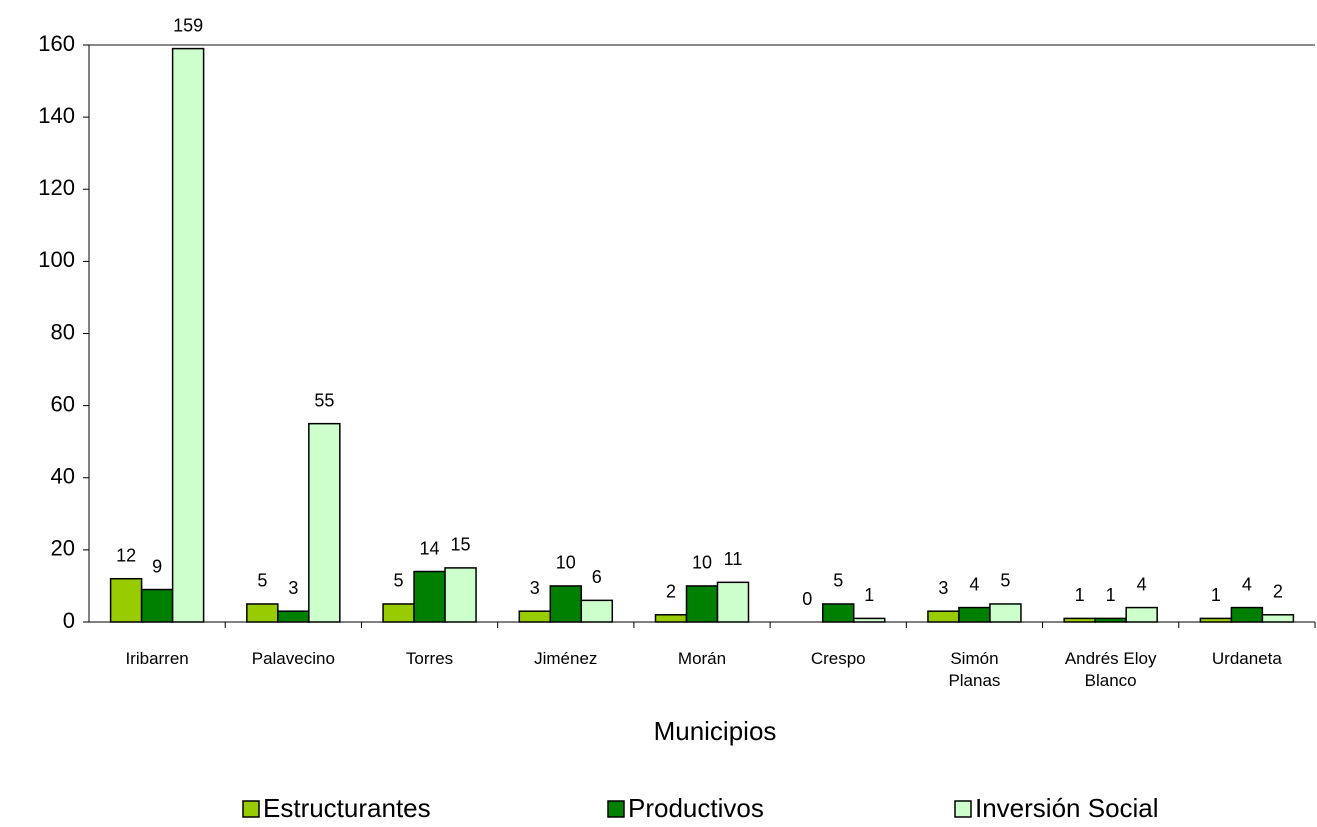 The image size is (1317, 827). Describe the element at coordinates (974, 669) in the screenshot. I see `x-tick-label: Simón Planas` at that location.